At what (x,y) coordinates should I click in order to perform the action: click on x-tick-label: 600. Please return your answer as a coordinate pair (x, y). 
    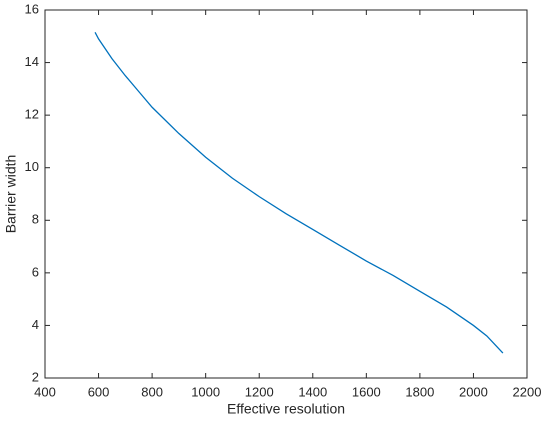
    Looking at the image, I should click on (99, 391).